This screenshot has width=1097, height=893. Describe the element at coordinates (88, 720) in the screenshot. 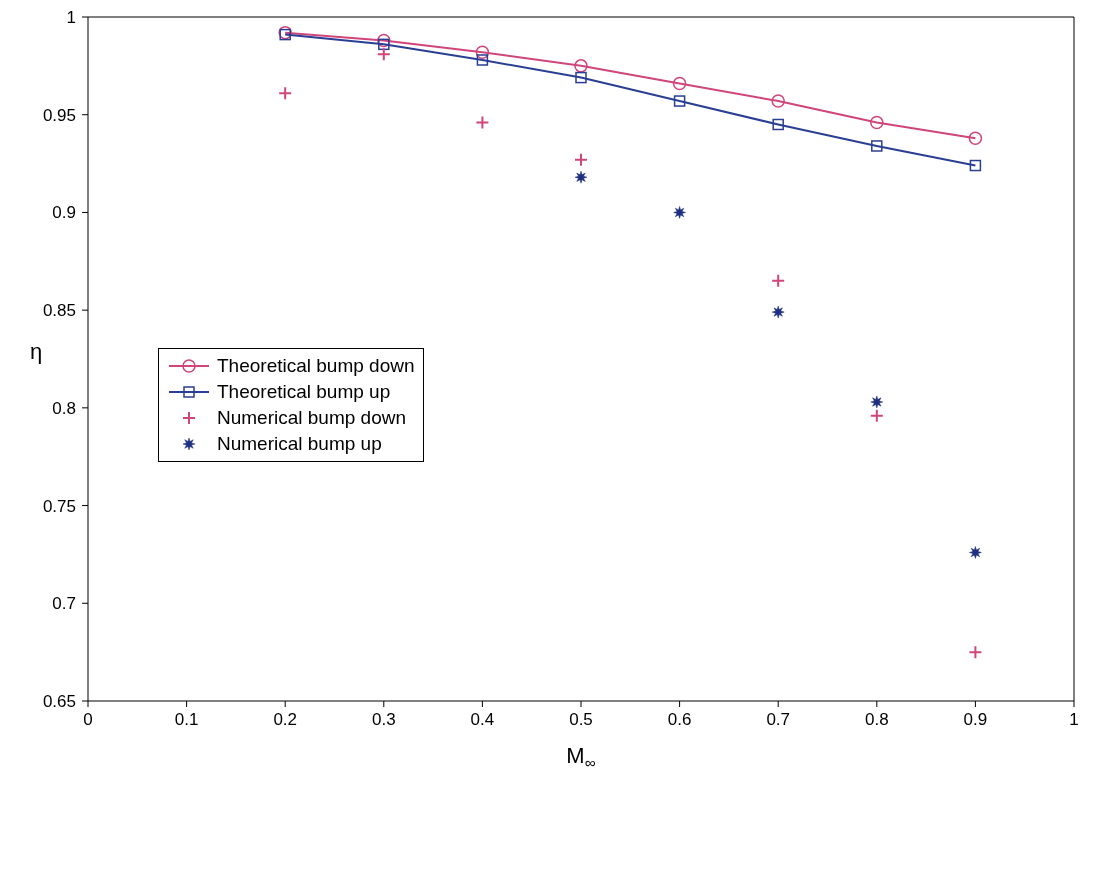

I see `x-tick-label: 0` at that location.